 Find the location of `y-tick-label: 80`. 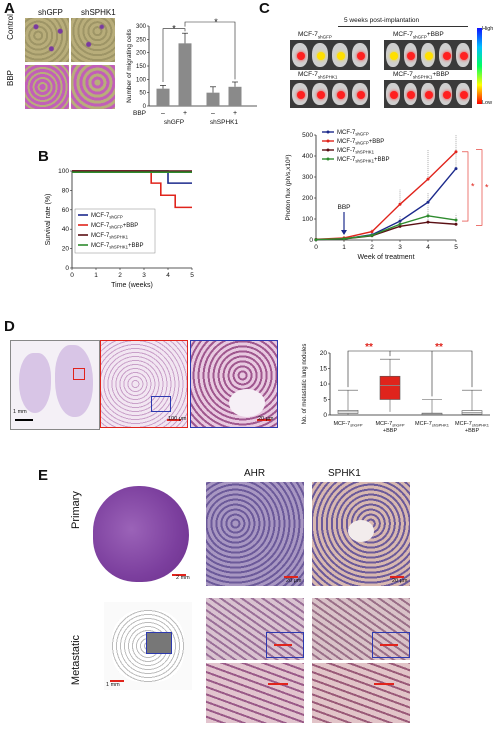

y-tick-label: 80 is located at coordinates (66, 190).